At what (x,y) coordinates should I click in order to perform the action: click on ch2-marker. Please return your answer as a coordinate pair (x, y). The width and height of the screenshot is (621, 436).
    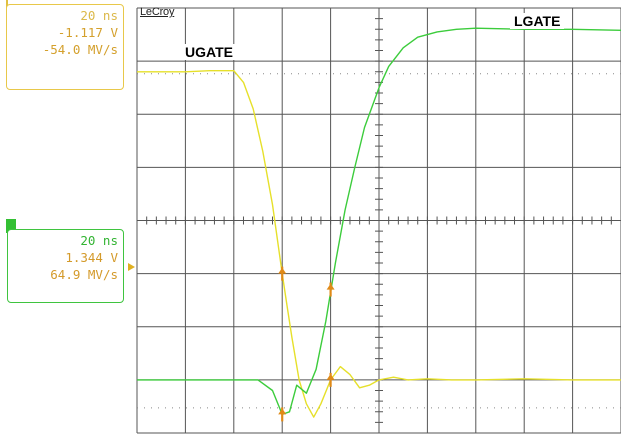
    Looking at the image, I should click on (11, 226).